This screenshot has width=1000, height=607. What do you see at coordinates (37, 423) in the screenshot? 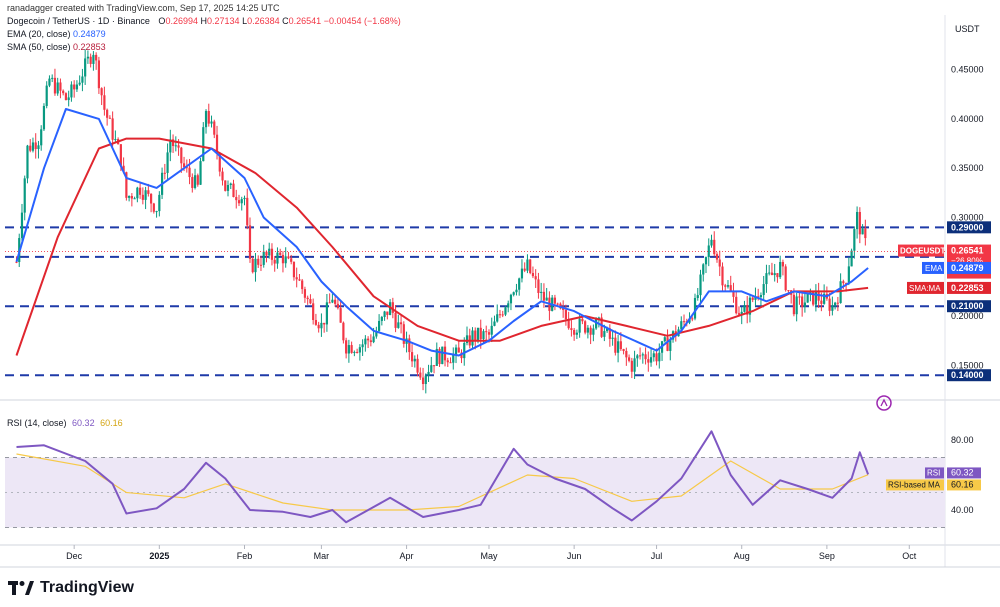
I see `rsi-legend-label: RSI (14, close)` at bounding box center [37, 423].